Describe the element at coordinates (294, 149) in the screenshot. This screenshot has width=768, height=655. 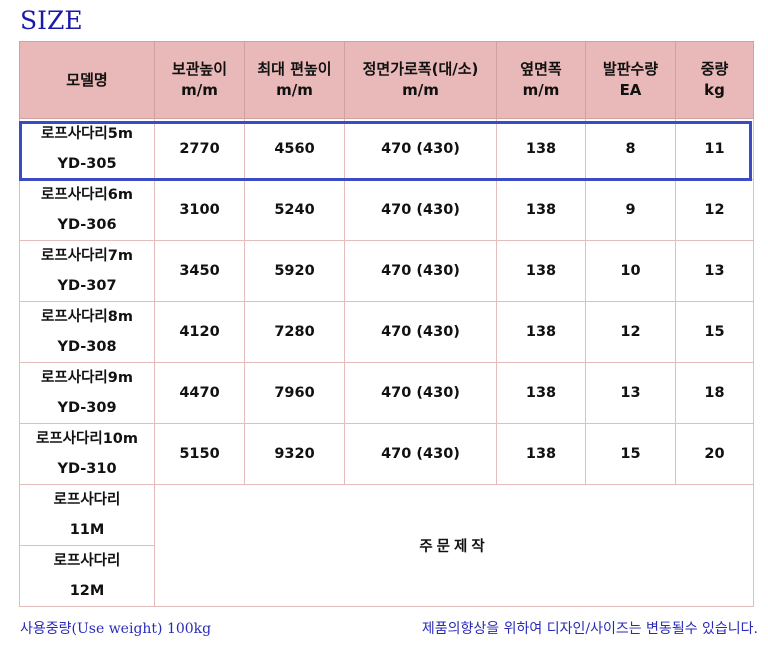
I see `max-height-cell: 4560` at that location.